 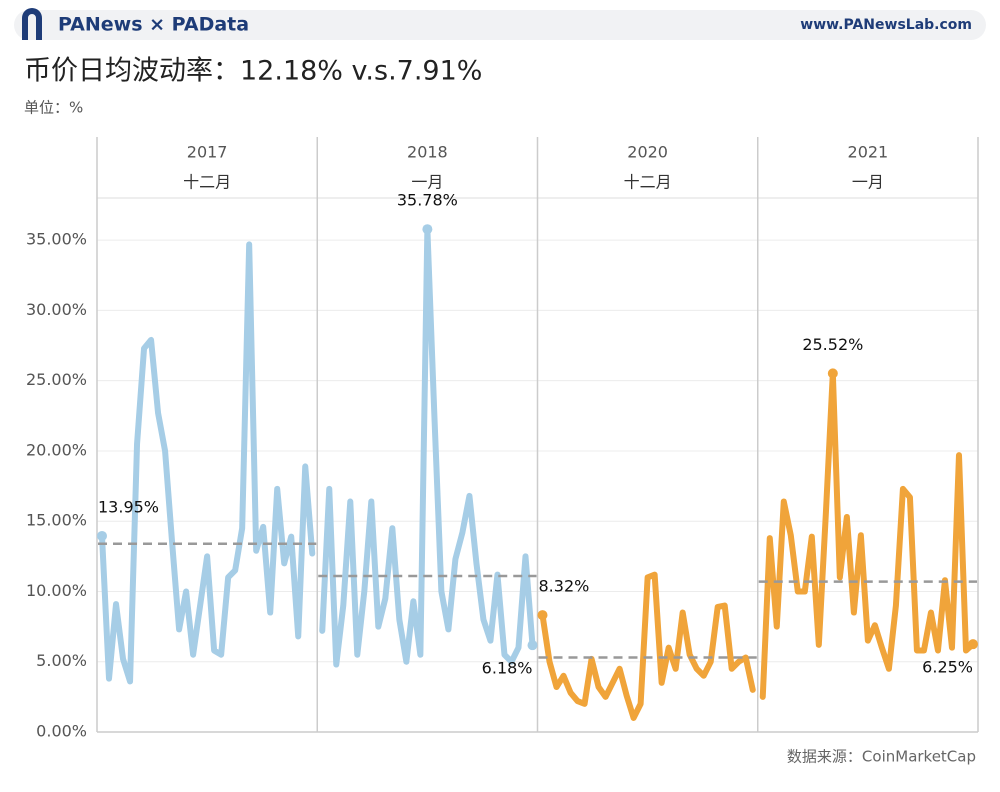 I want to click on y-tick-label: 5.00%, so click(x=61, y=660).